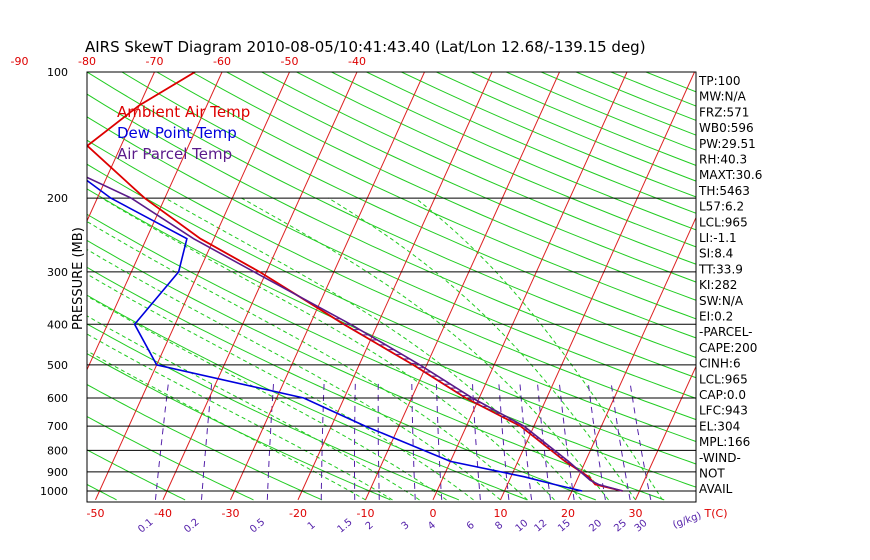  What do you see at coordinates (722, 395) in the screenshot?
I see `index-item: CAP:0.0` at bounding box center [722, 395].